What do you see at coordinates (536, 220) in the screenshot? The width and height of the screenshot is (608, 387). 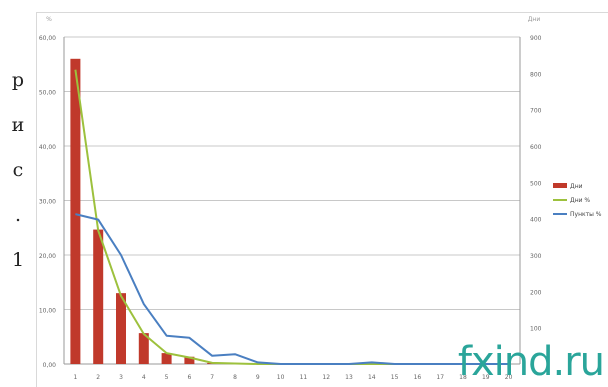 I see `right-tick-label: 400` at bounding box center [536, 220].